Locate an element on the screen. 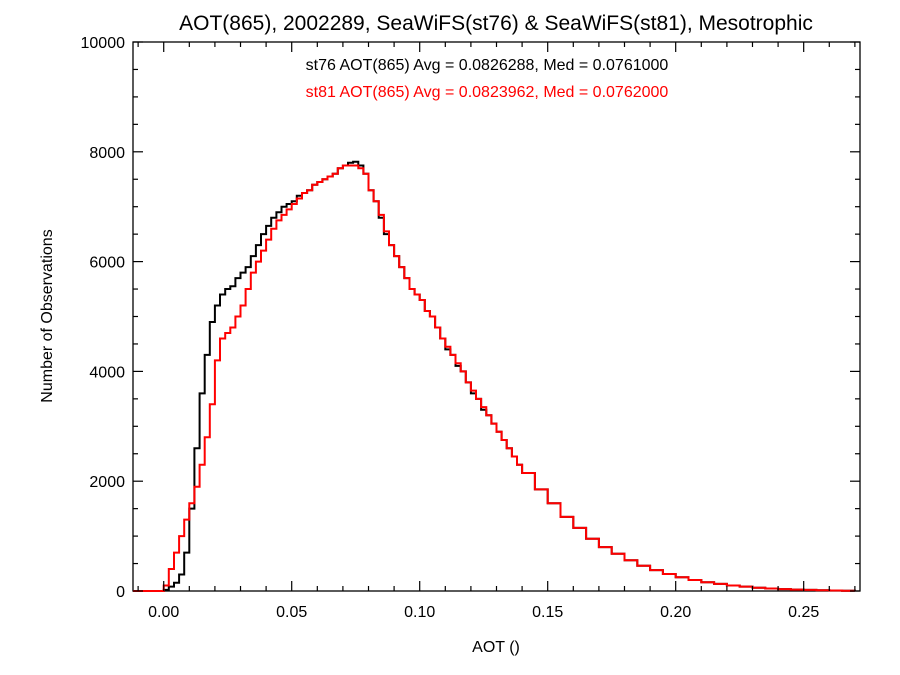 The height and width of the screenshot is (675, 900). y-tick-label: 6000 is located at coordinates (107, 263).